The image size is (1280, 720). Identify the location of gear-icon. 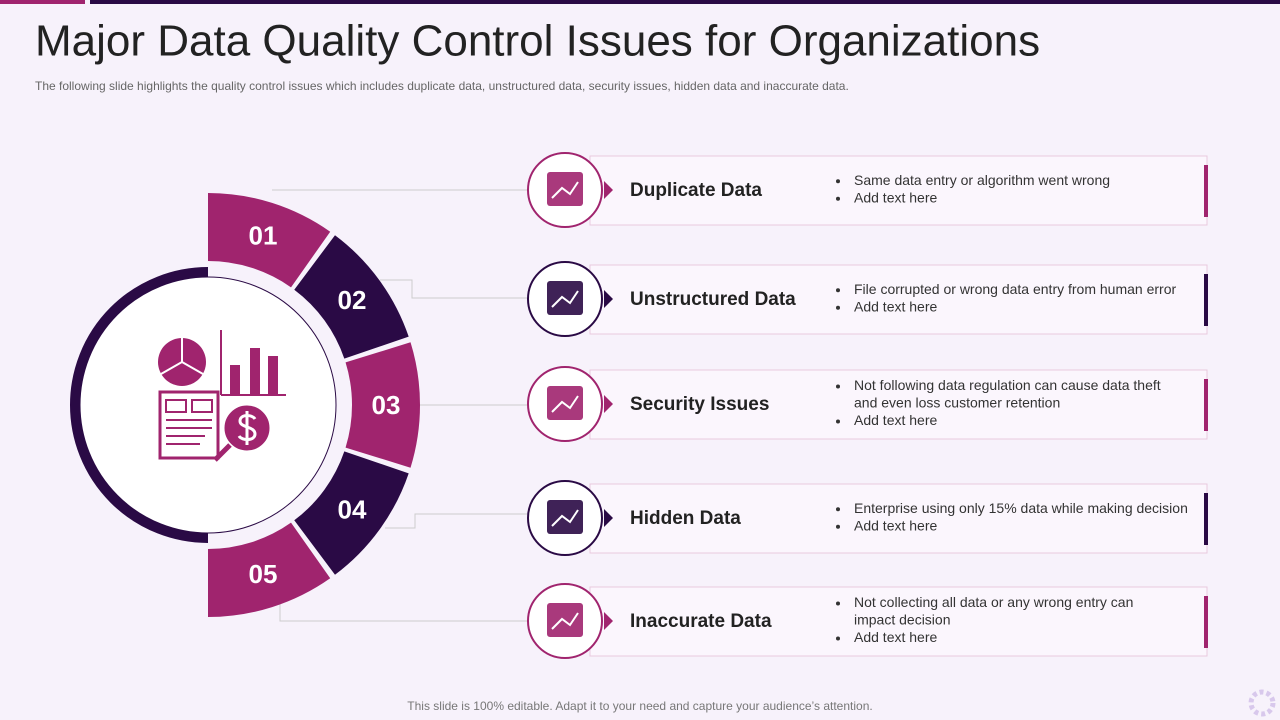
(1262, 703).